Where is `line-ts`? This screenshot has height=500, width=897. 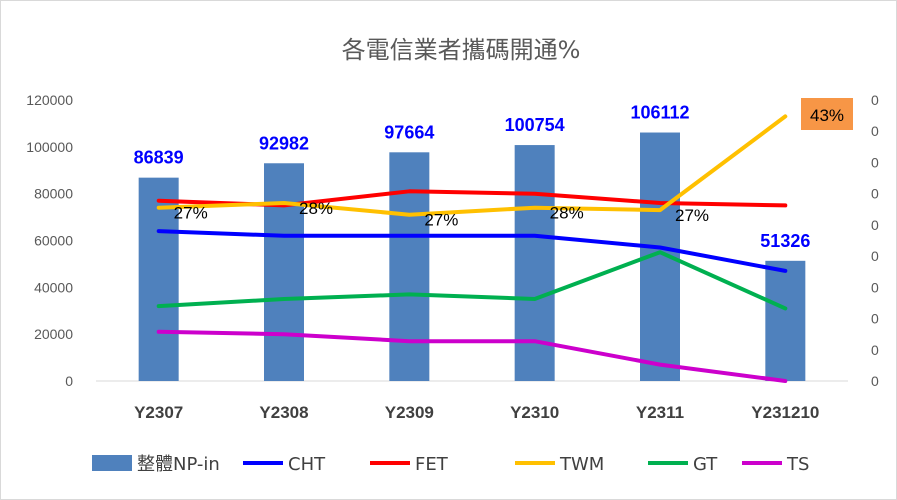 line-ts is located at coordinates (472, 356).